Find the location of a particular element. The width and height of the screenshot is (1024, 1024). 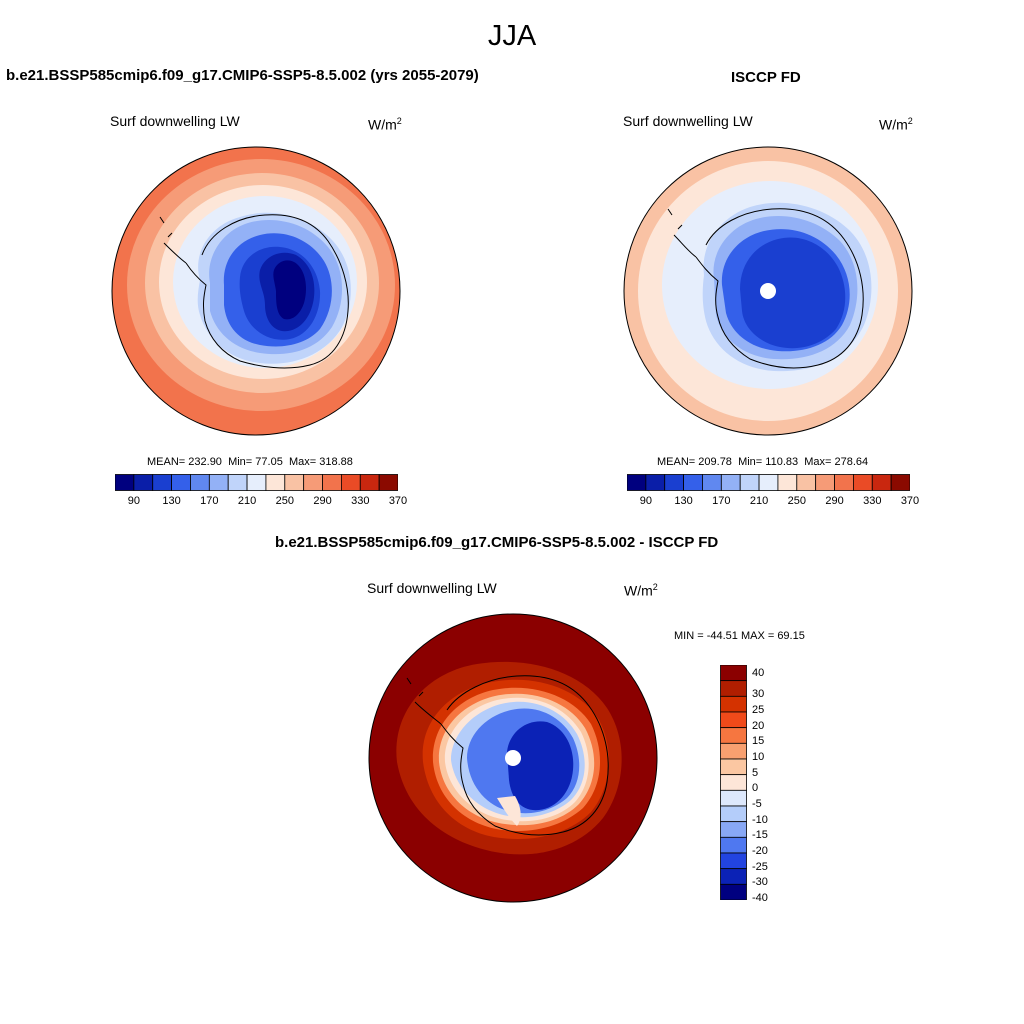

panel3-colorbar-tick-label: -25 is located at coordinates (760, 866).